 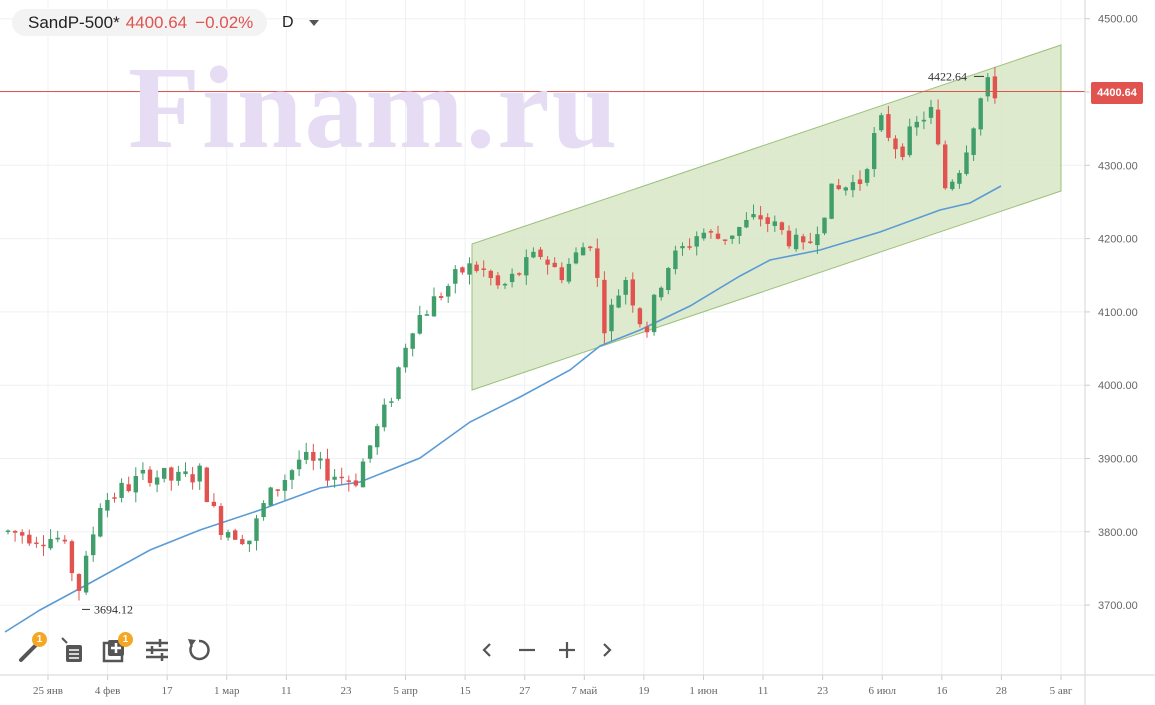 What do you see at coordinates (942, 691) in the screenshot?
I see `time-tick-label: 16` at bounding box center [942, 691].